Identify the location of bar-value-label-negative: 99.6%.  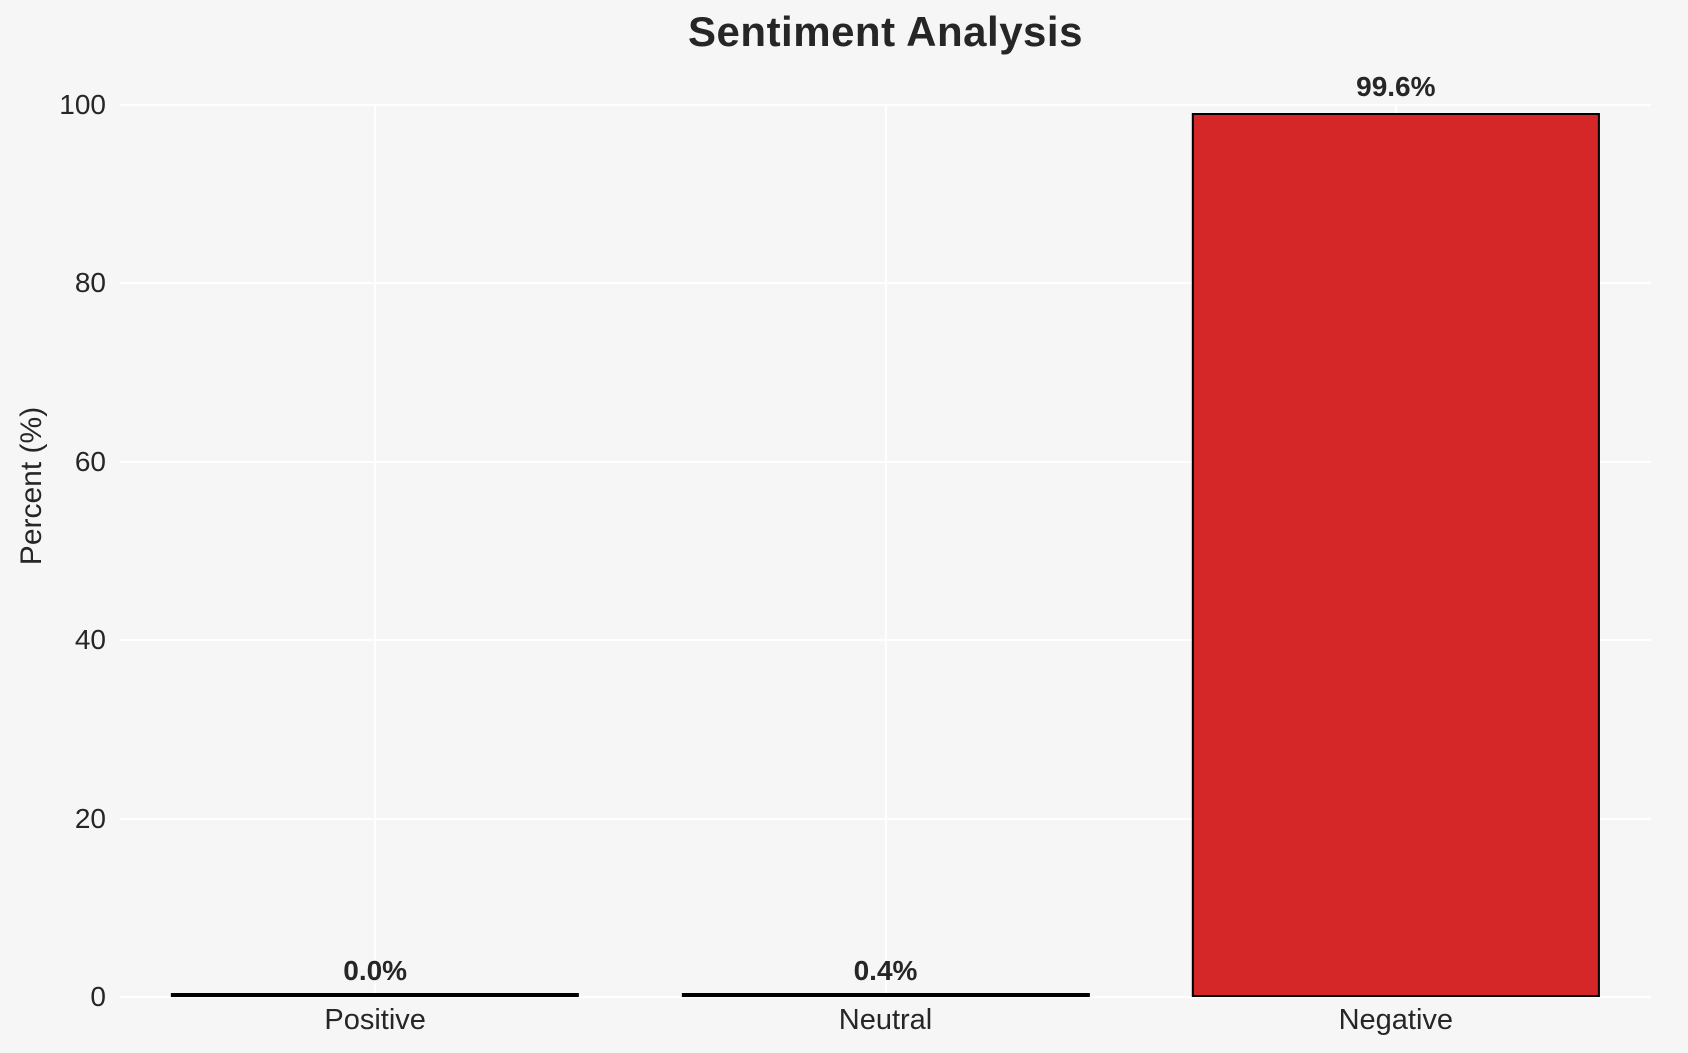
(1396, 86).